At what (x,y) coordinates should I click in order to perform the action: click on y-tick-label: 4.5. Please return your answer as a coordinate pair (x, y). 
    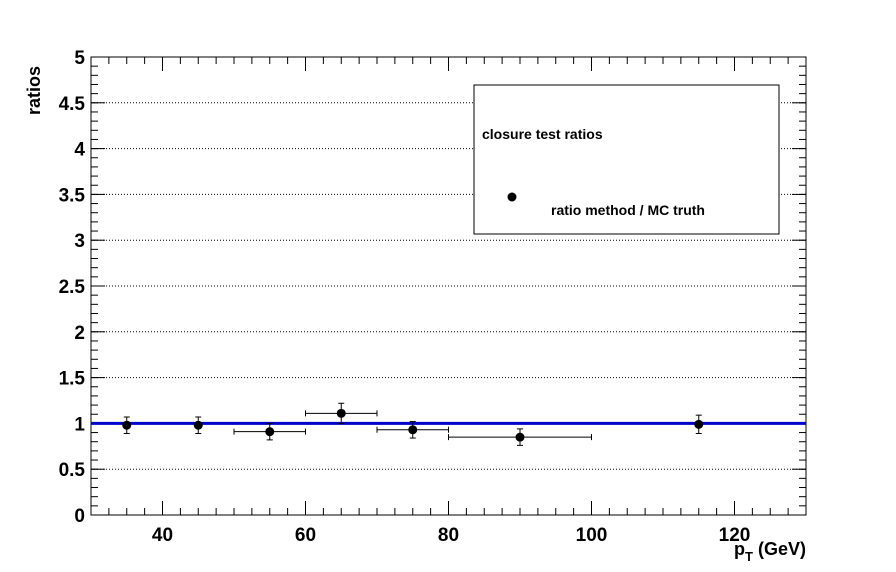
    Looking at the image, I should click on (72, 104).